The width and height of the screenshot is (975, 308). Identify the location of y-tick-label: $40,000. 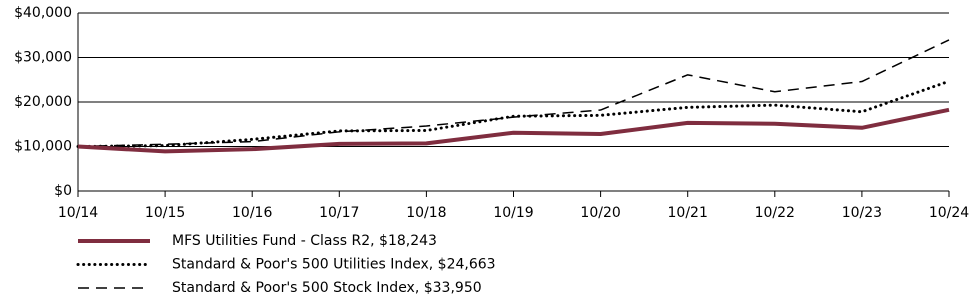
(43, 13).